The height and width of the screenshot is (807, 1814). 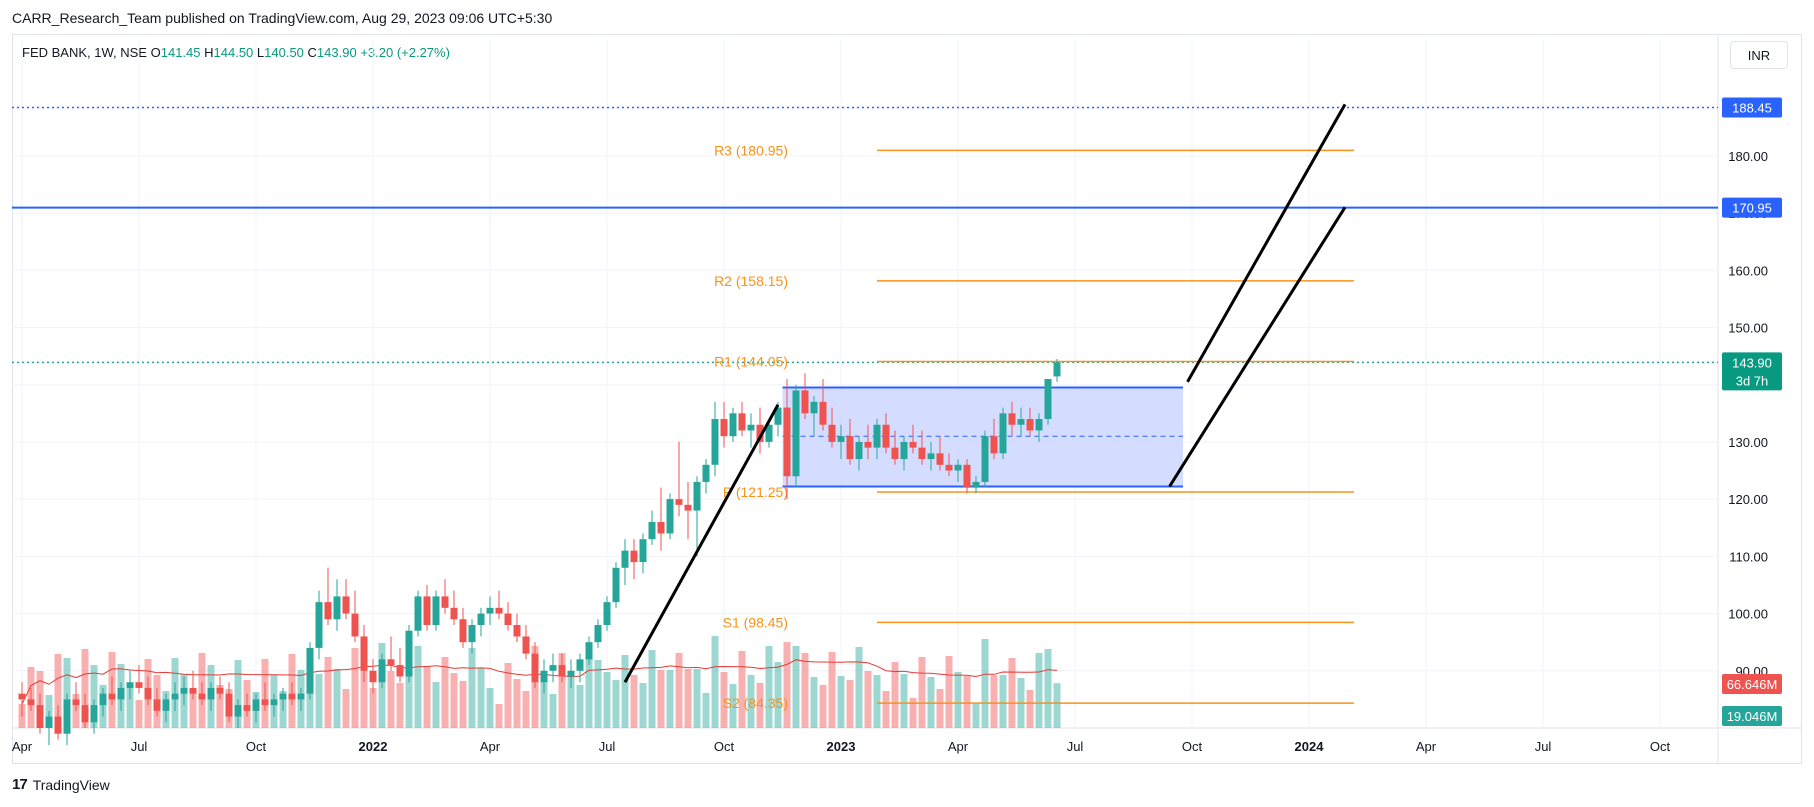 What do you see at coordinates (71, 784) in the screenshot?
I see `footer-brand: TradingView` at bounding box center [71, 784].